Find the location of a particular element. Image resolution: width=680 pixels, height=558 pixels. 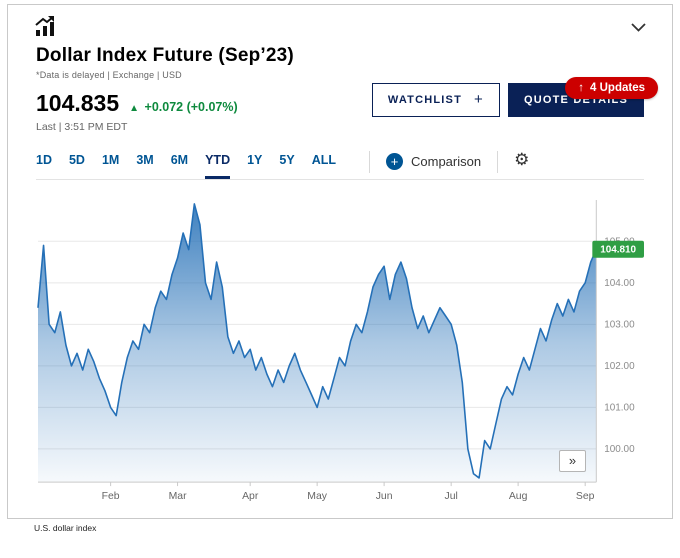

price-change: ▲ +0.072 (+0.07%) is located at coordinates (183, 107).